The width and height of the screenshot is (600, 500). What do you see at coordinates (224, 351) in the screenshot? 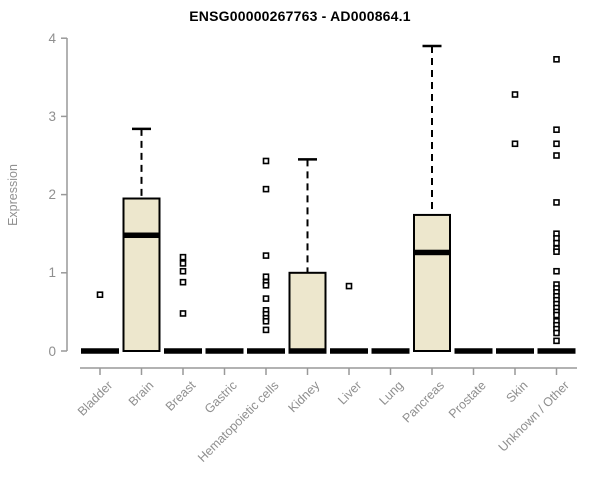
I see `median-line-gastric` at bounding box center [224, 351].